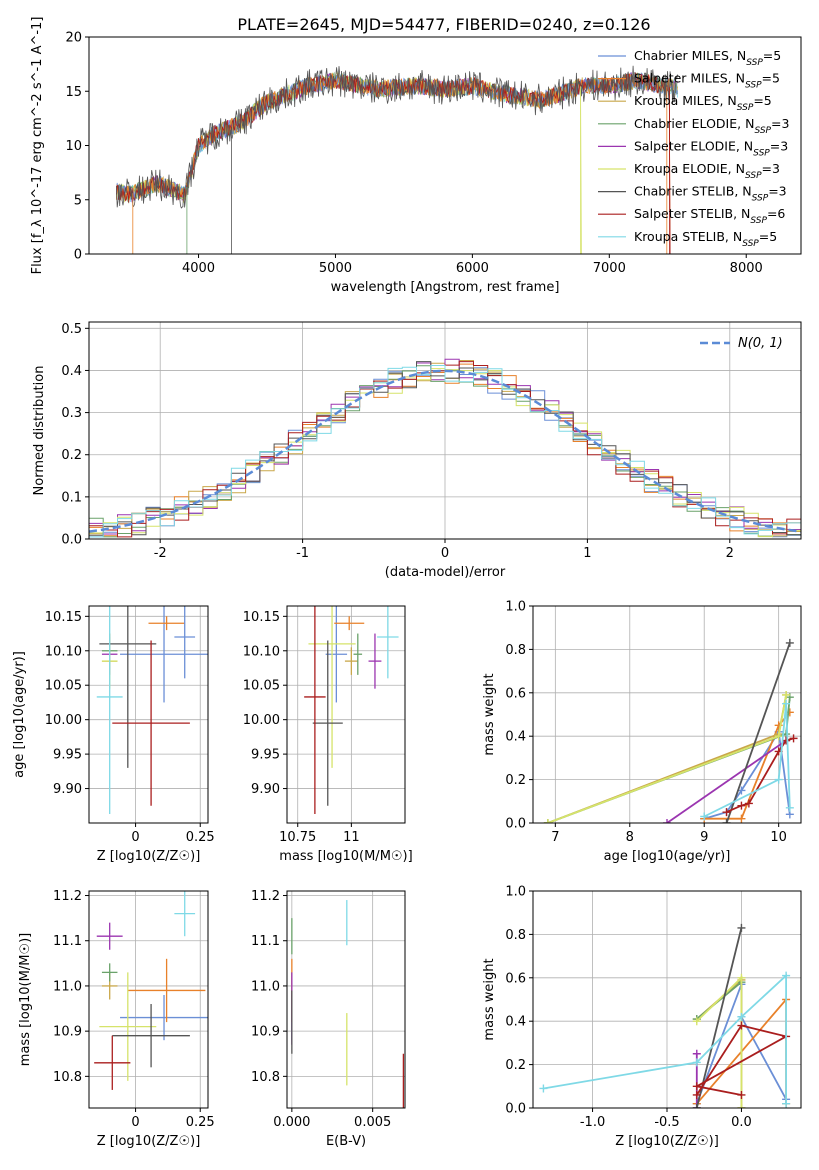 This screenshot has width=819, height=1170. I want to click on x-tick-label: 9, so click(704, 837).